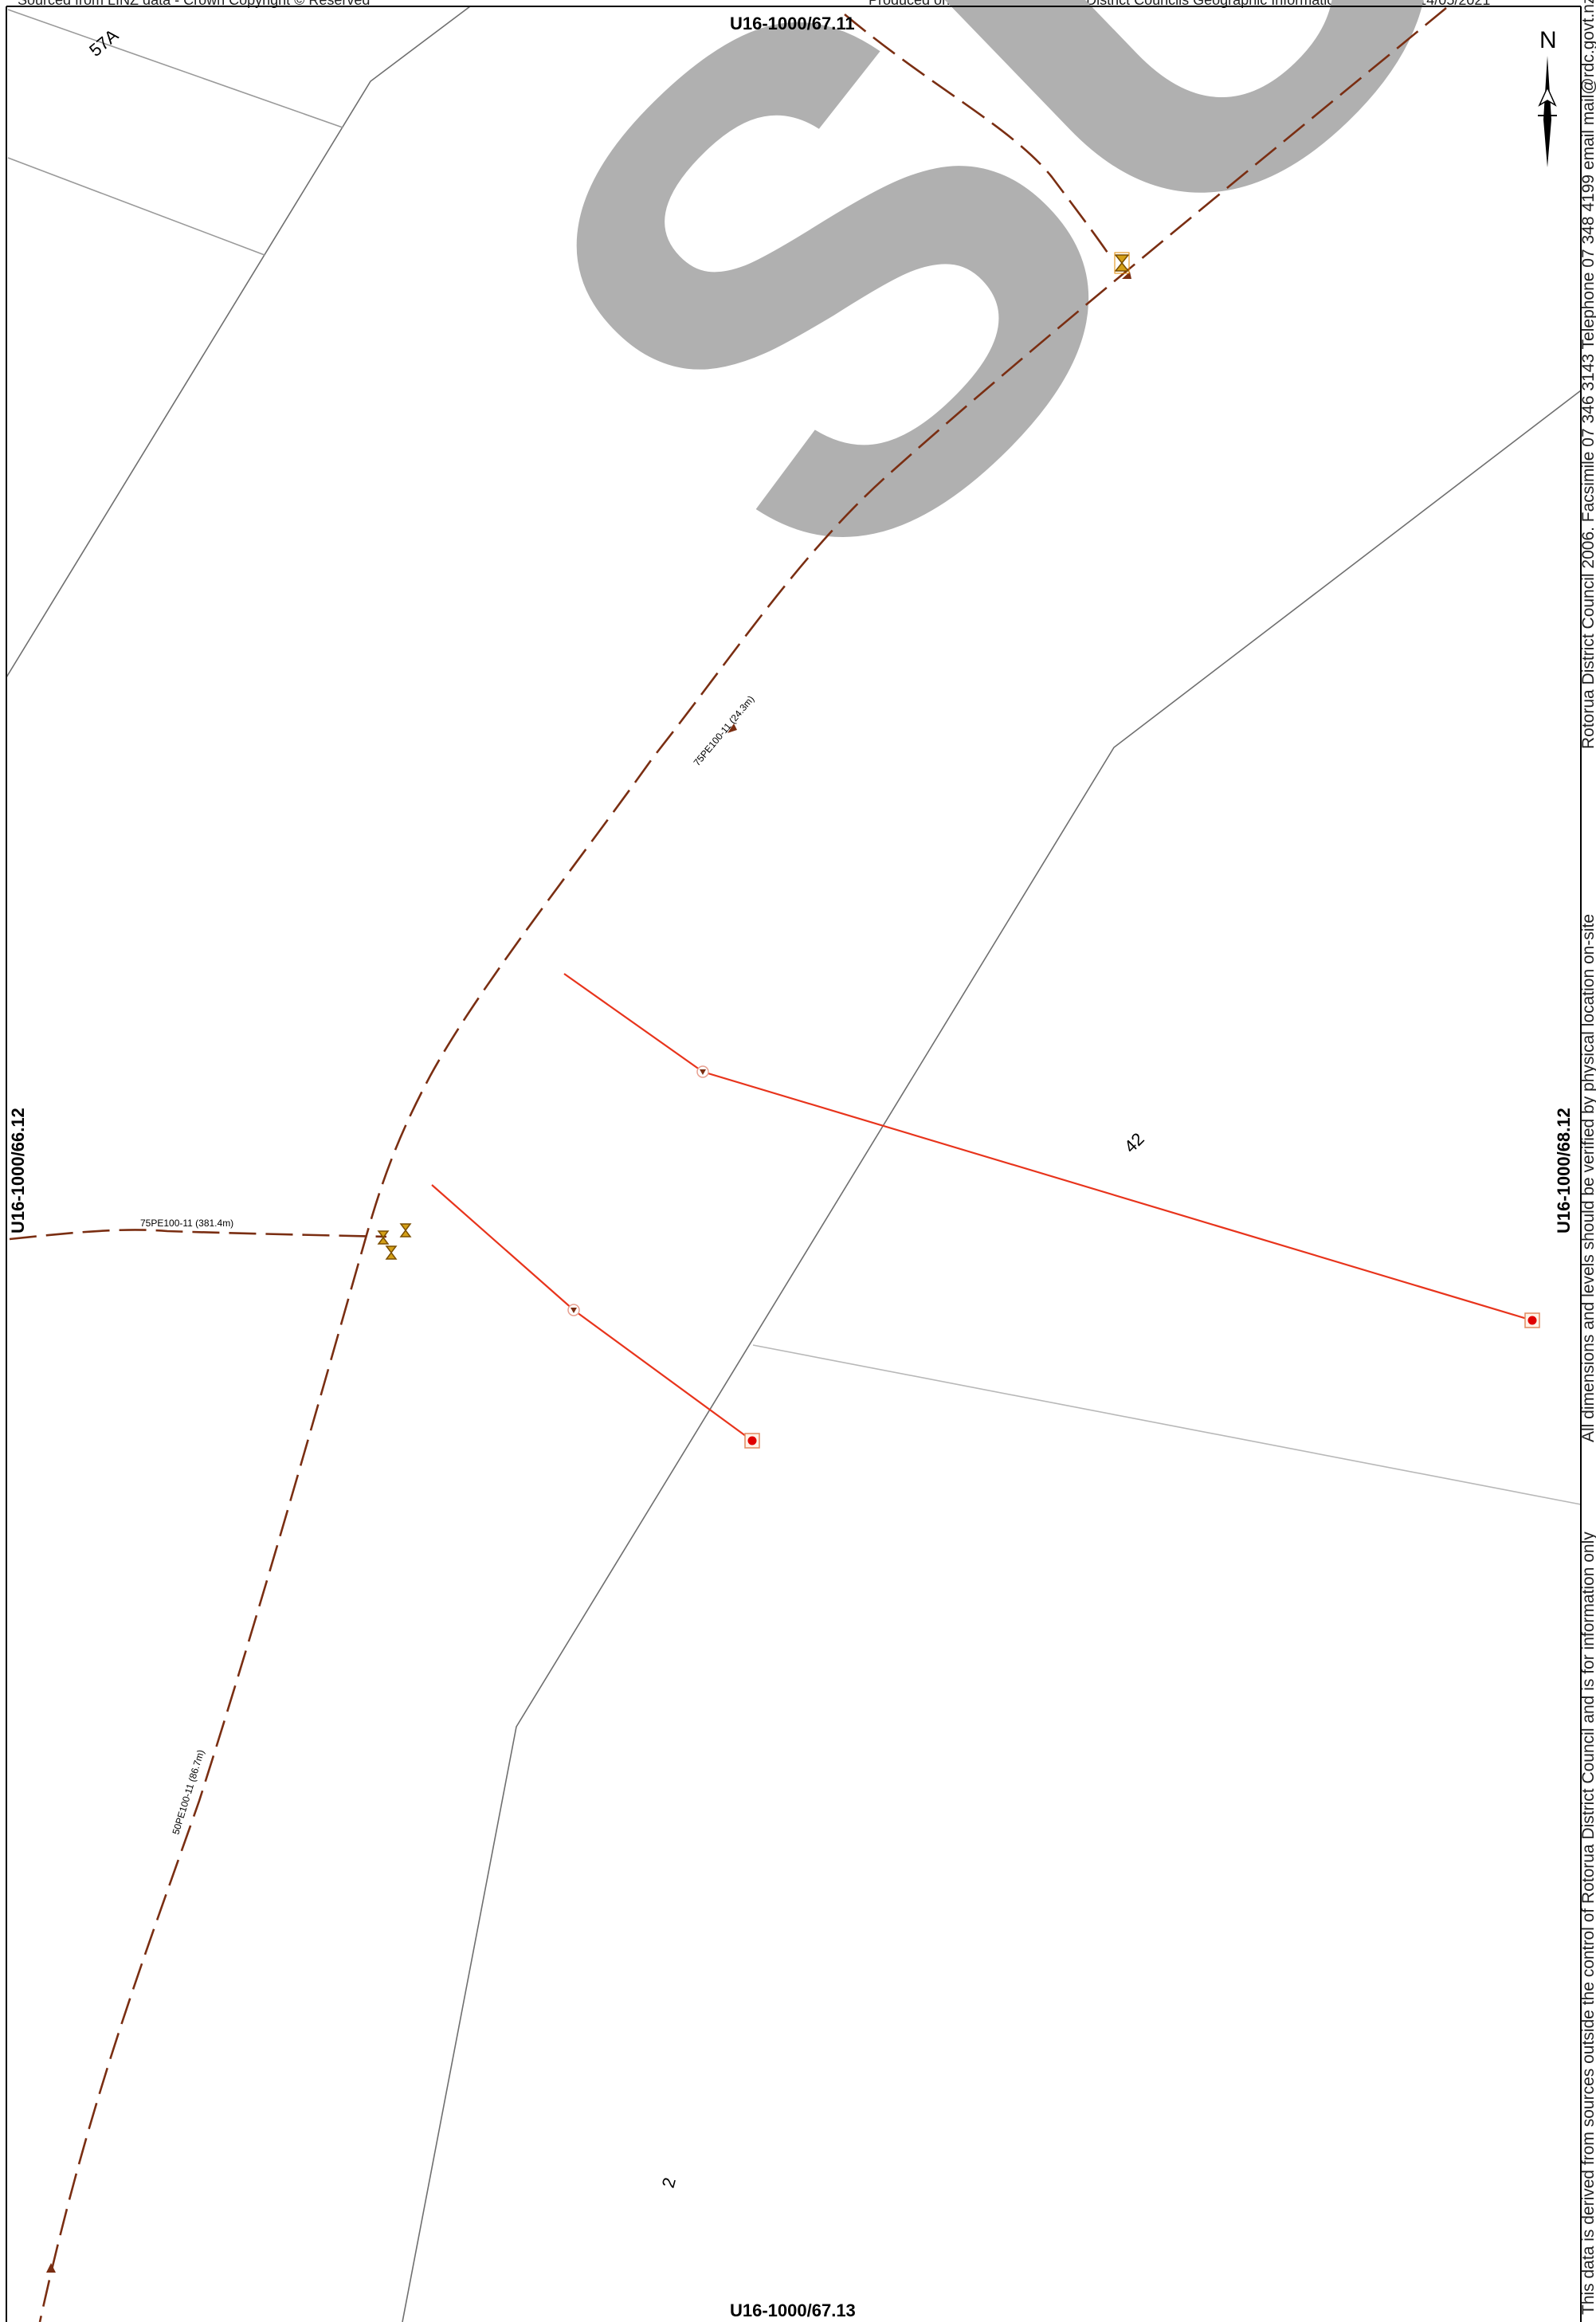 This screenshot has height=2322, width=1596. Describe the element at coordinates (1142, 1381) in the screenshot. I see `water-meters` at that location.